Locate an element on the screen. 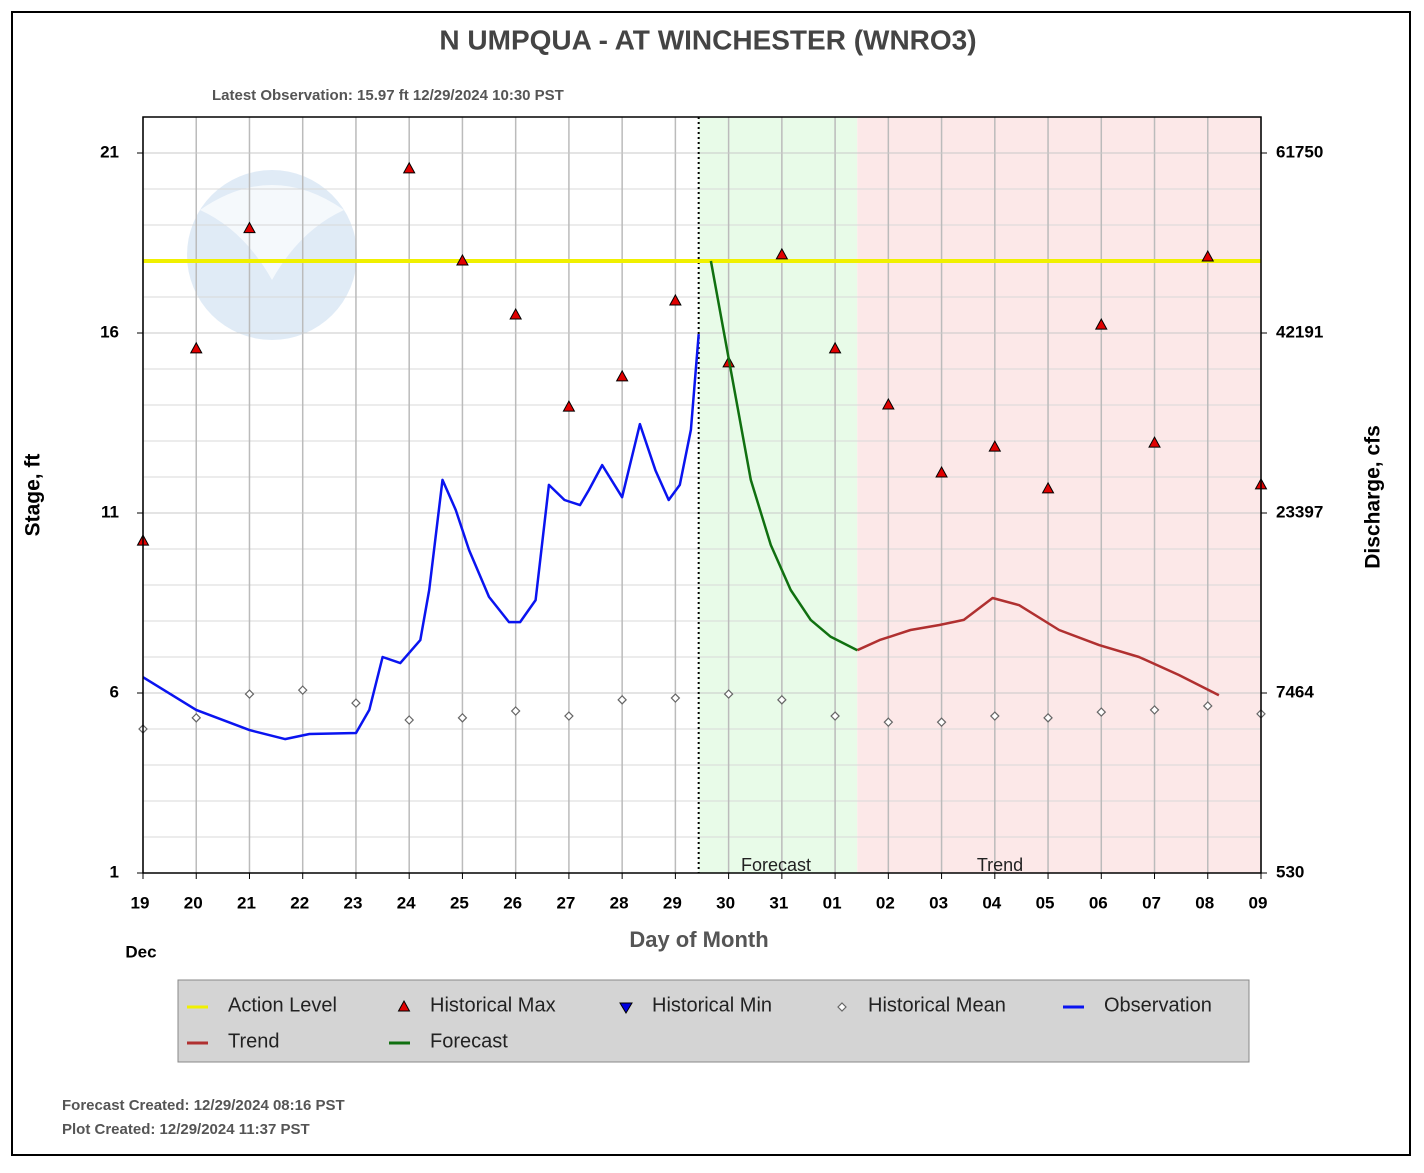 The image size is (1424, 1173). x-tick-label: 21 is located at coordinates (246, 902).